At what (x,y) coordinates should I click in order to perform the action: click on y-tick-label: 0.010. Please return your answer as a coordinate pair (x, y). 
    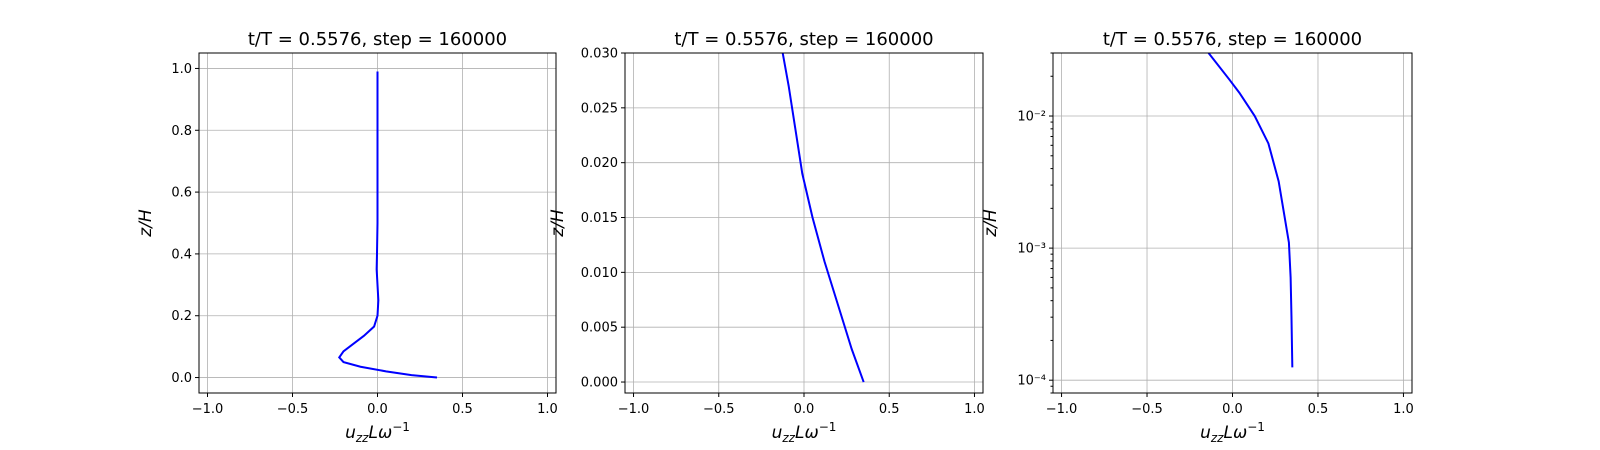
    Looking at the image, I should click on (599, 273).